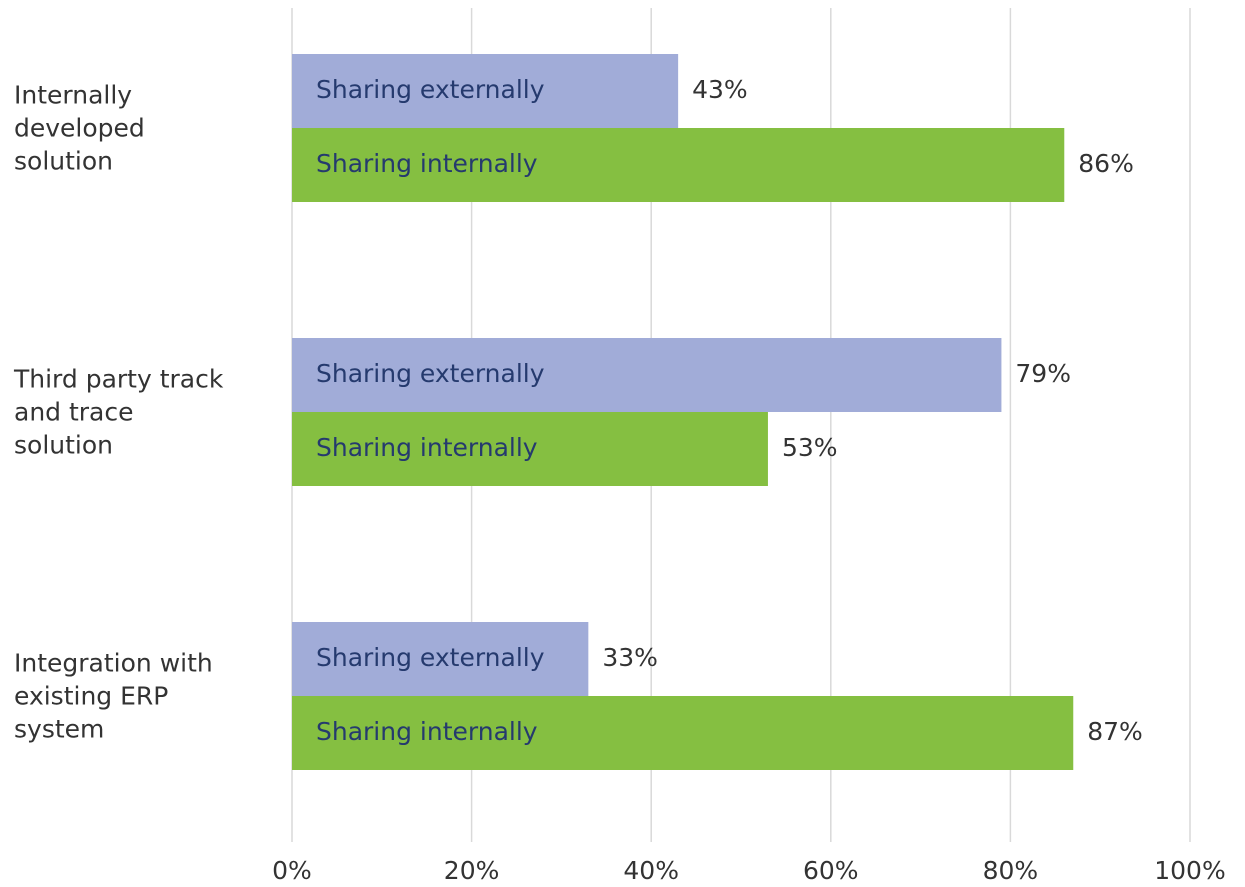 The height and width of the screenshot is (887, 1245). I want to click on value-label: 33%, so click(630, 657).